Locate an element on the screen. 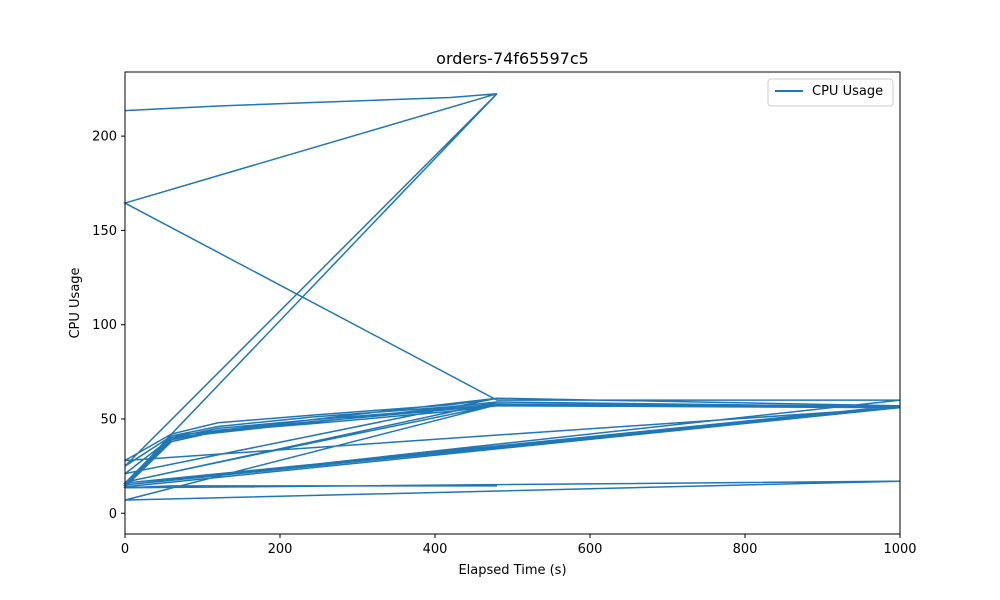 The height and width of the screenshot is (600, 1000). legend: CPU Usage is located at coordinates (830, 92).